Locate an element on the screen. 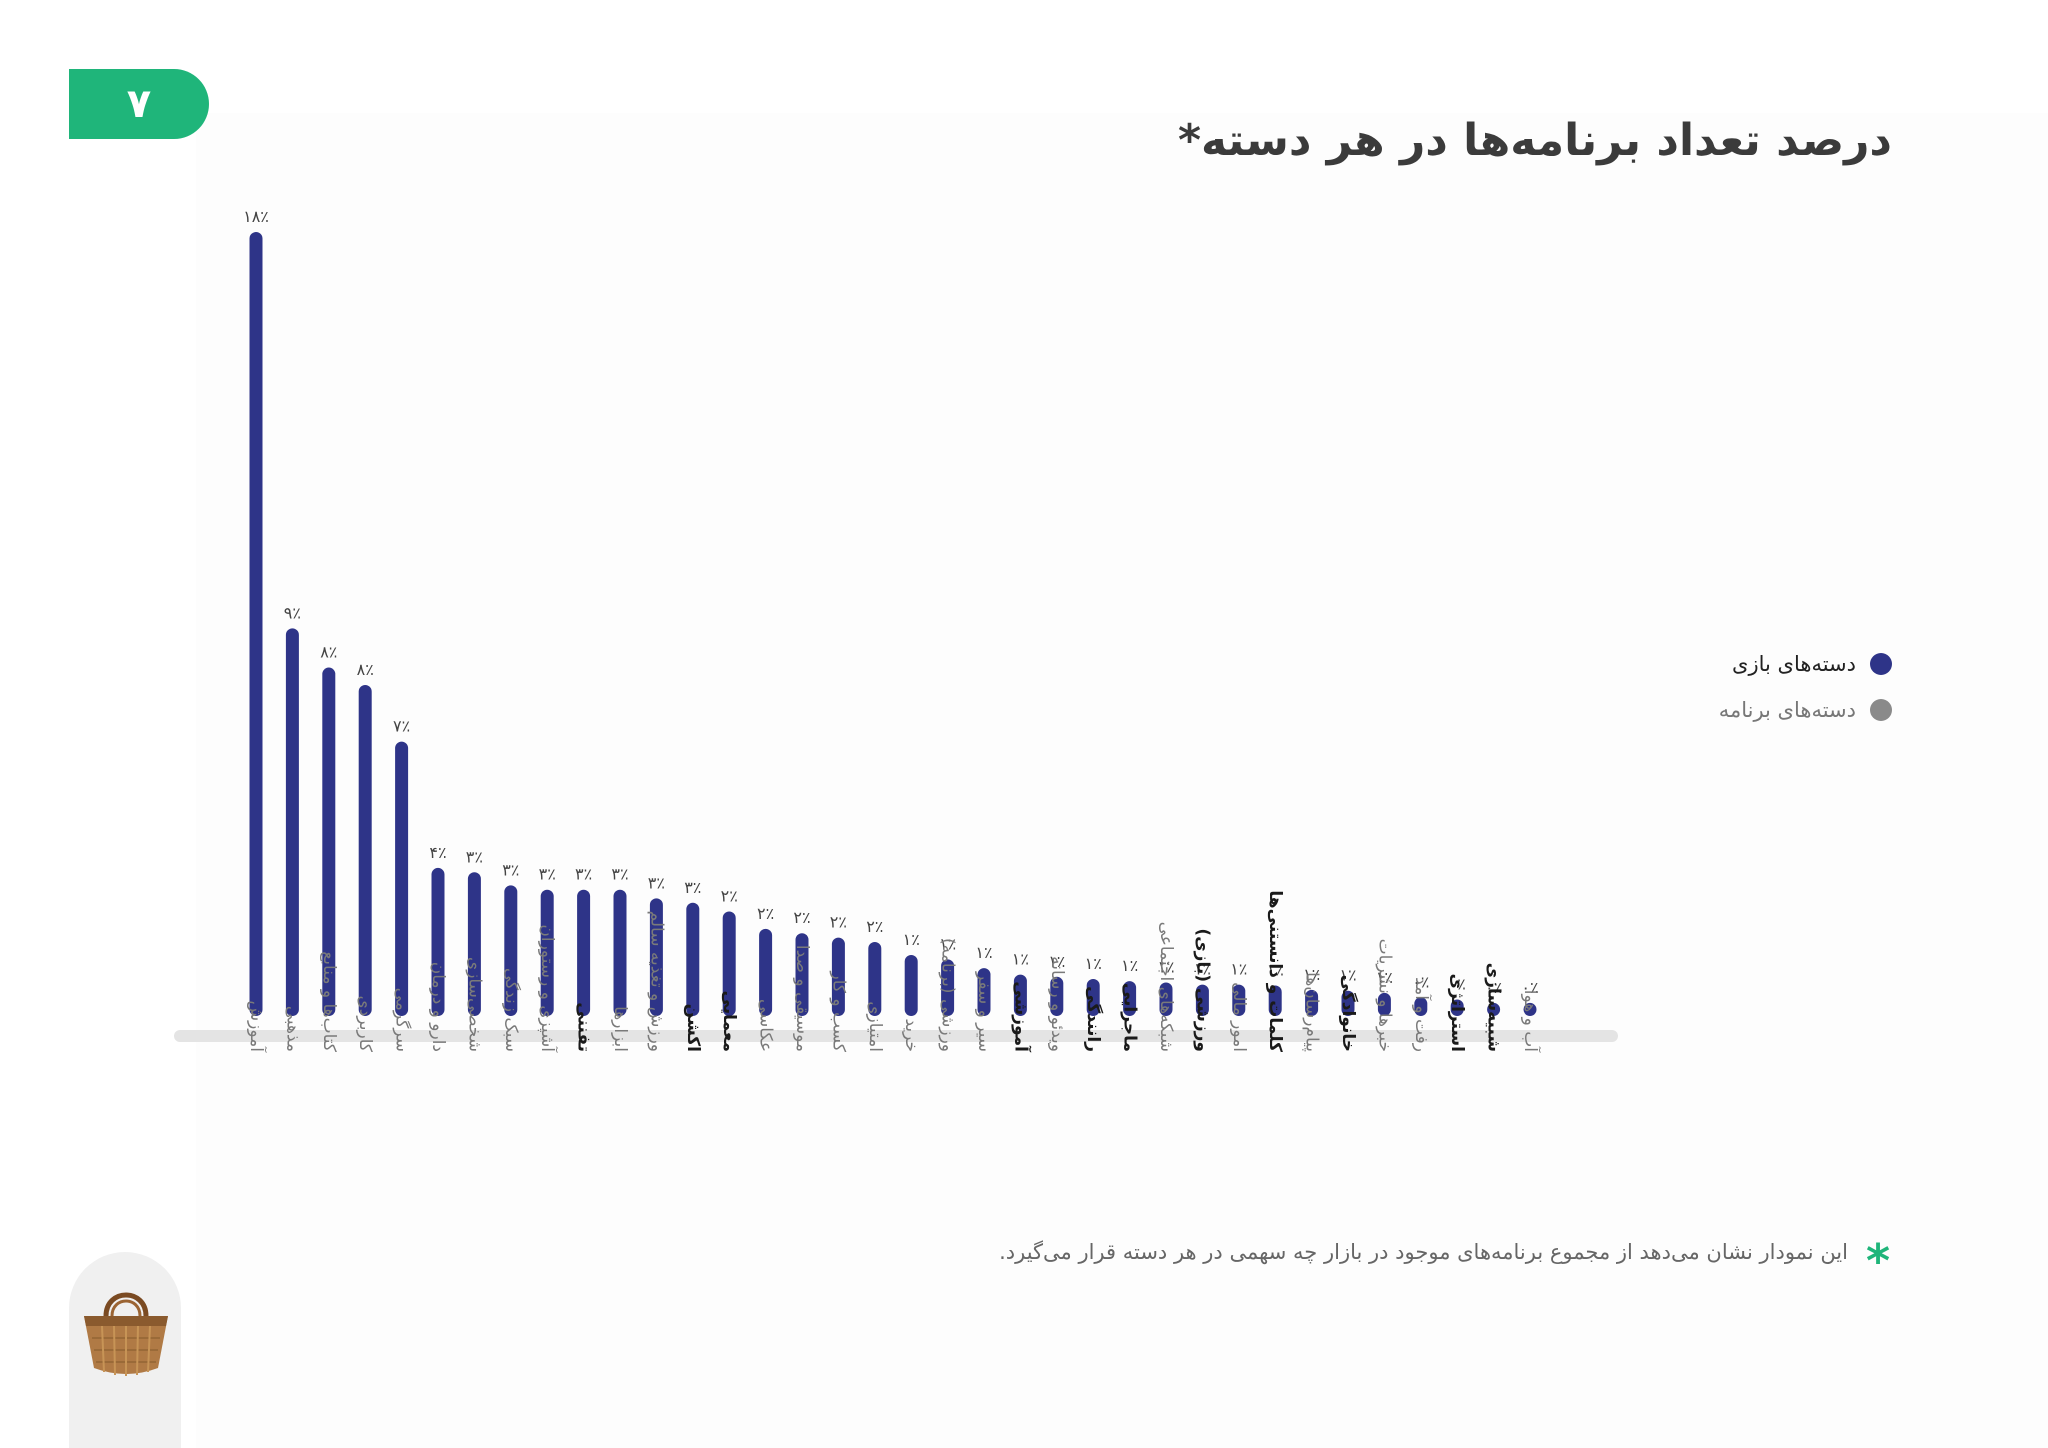  category-label: ورزشی (بازی) is located at coordinates (1202, 990).